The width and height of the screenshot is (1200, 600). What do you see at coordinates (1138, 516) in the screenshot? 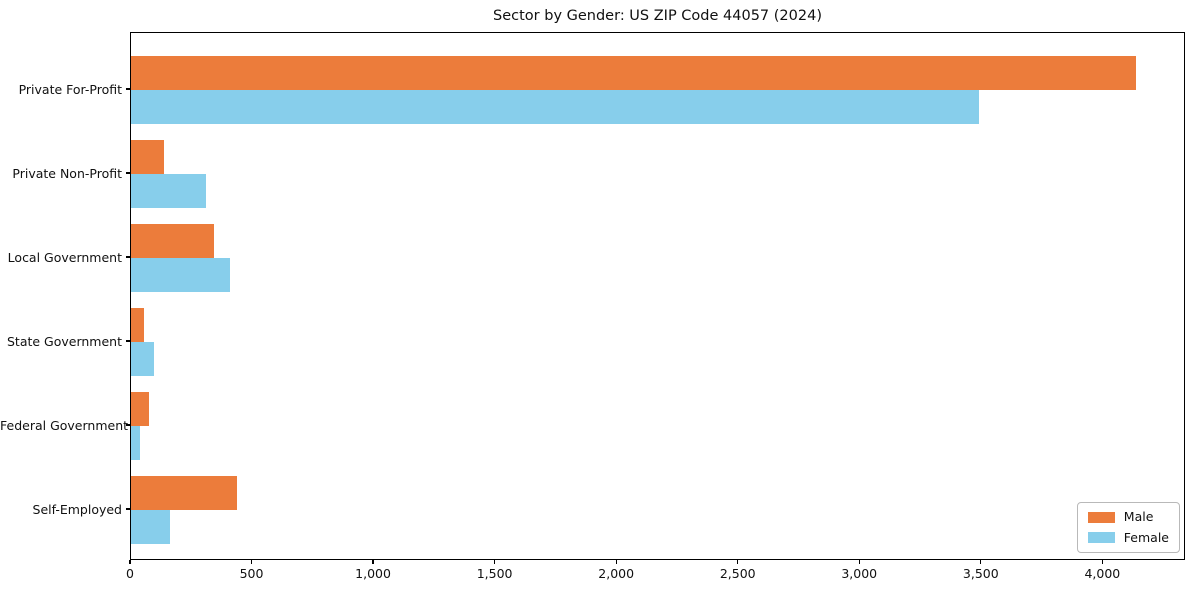
I see `legend-label-male: Male` at bounding box center [1138, 516].